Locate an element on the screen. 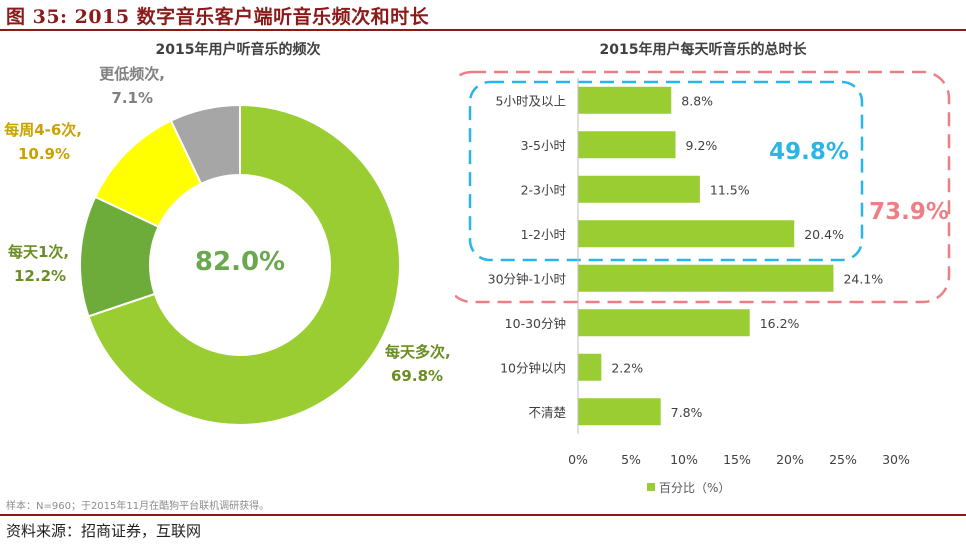  bar-value-label: 24.1% is located at coordinates (863, 278).